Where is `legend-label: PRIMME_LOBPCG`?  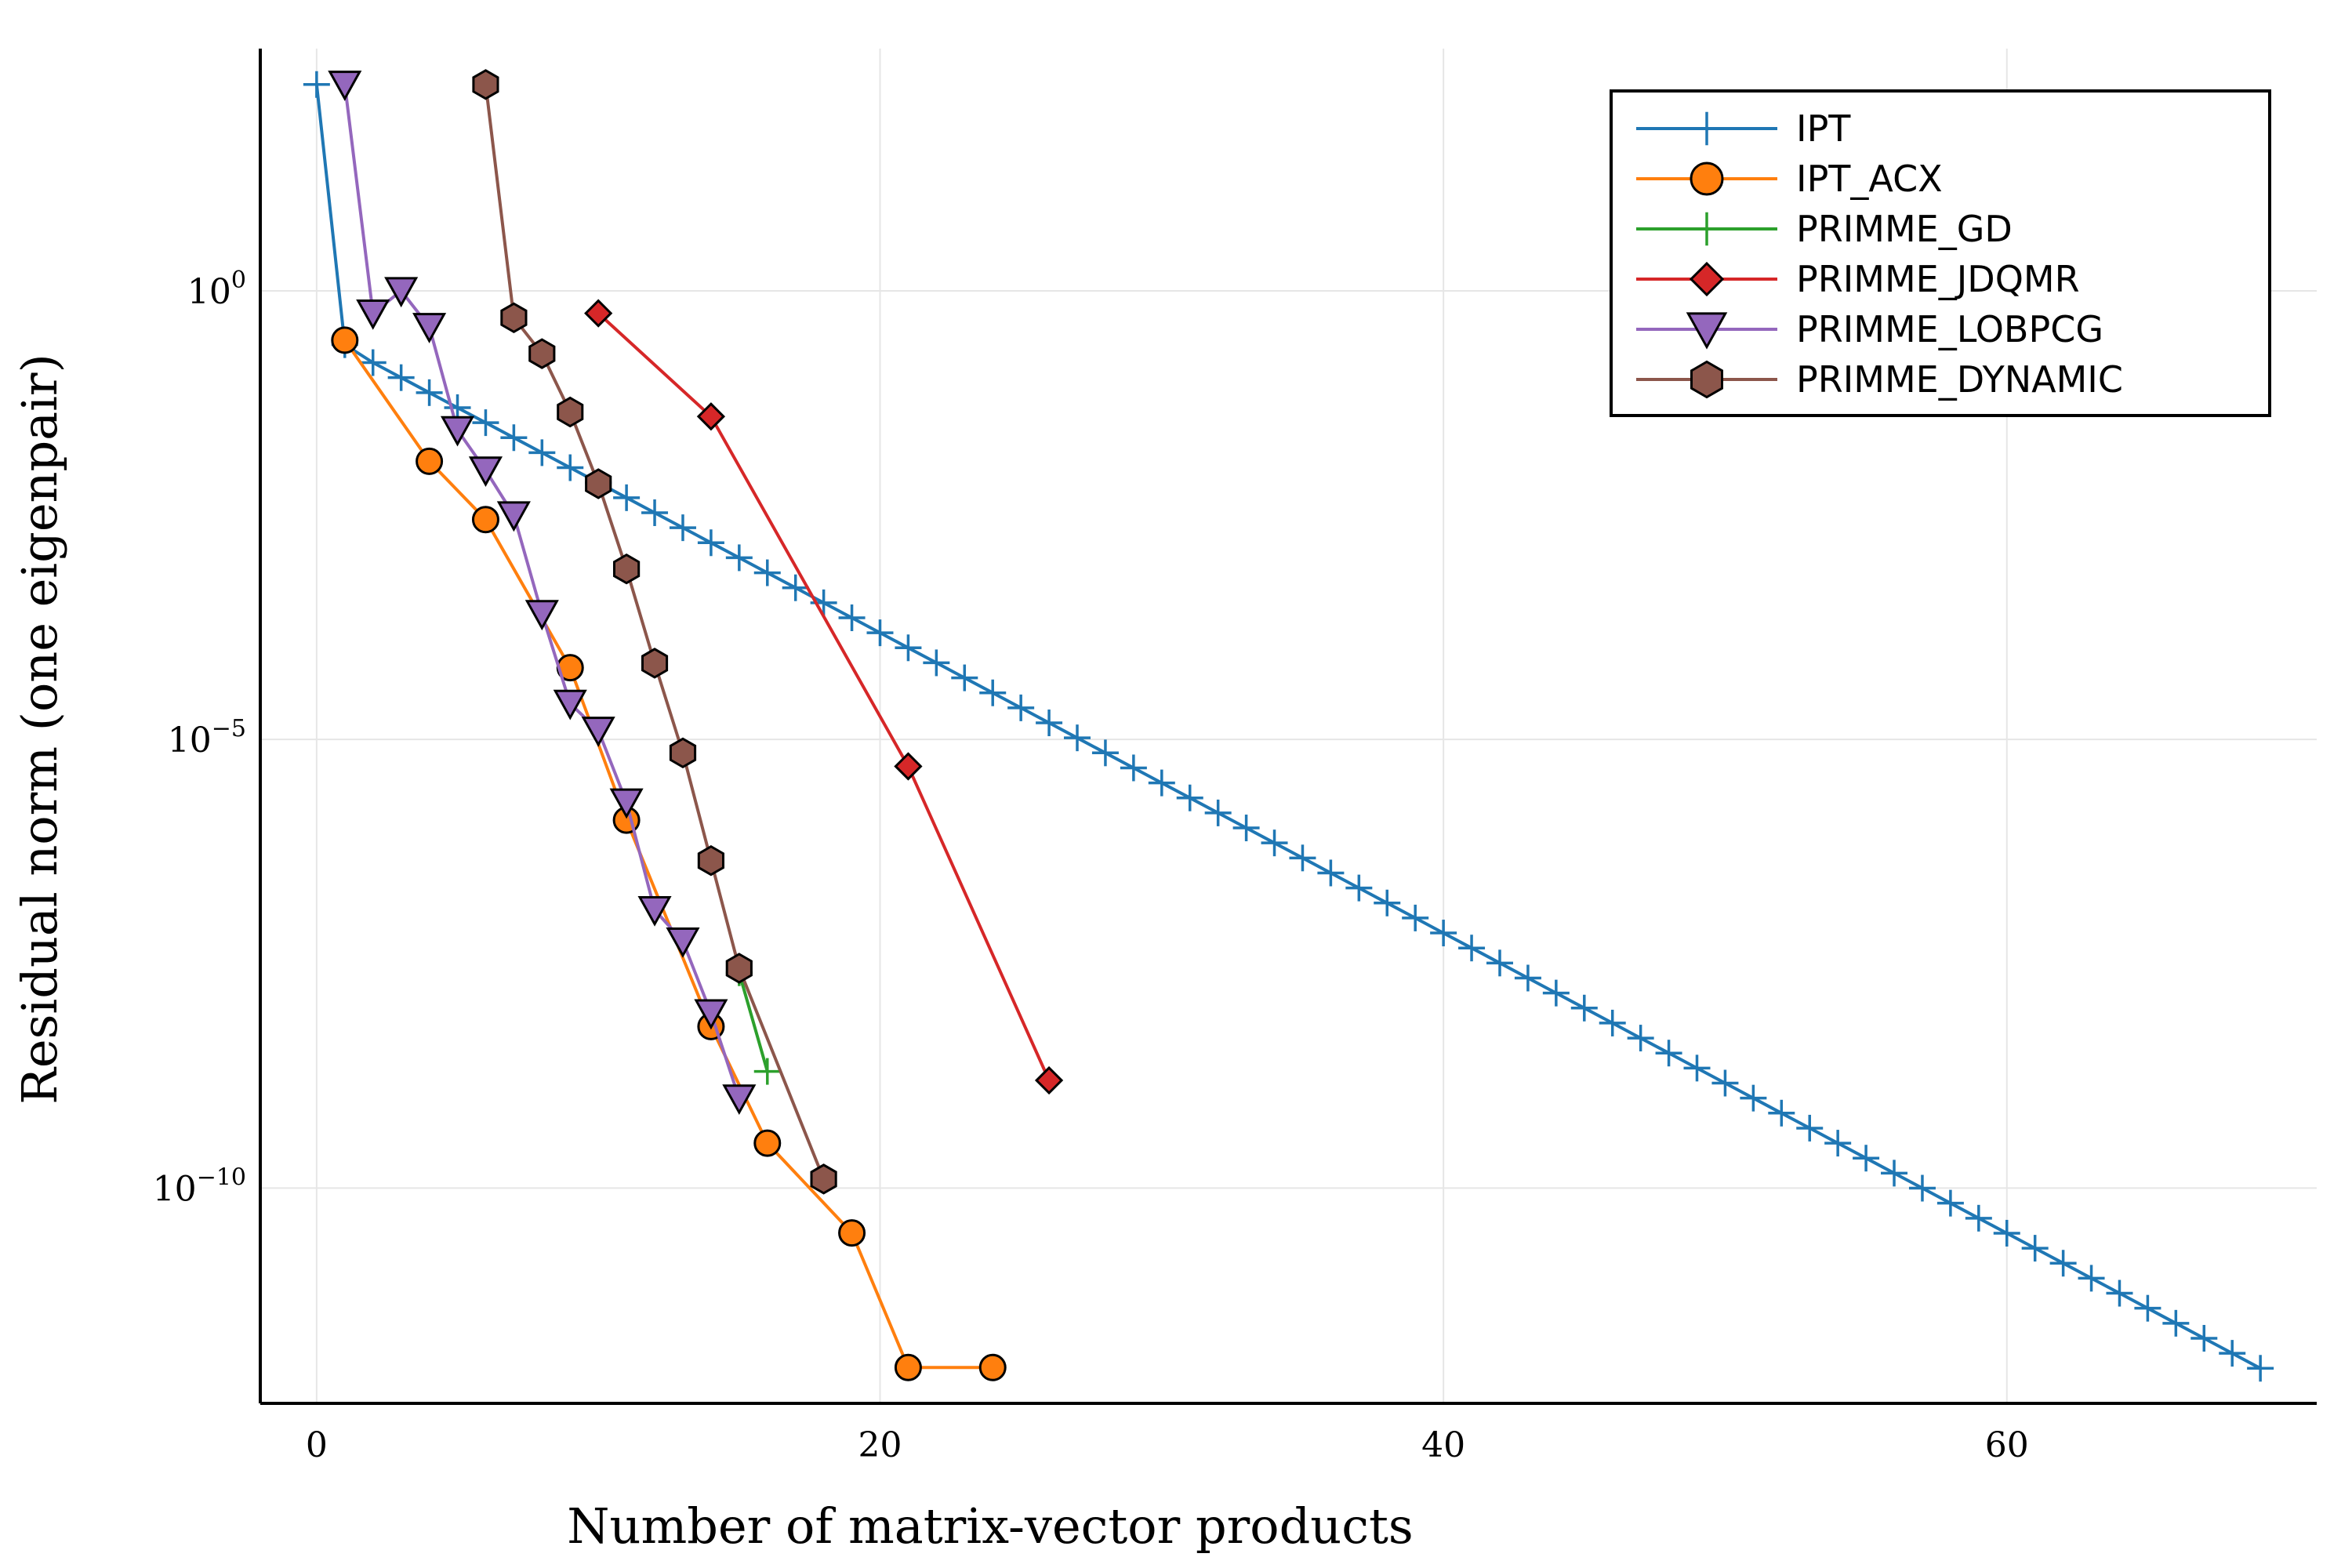
legend-label: PRIMME_LOBPCG is located at coordinates (1949, 329).